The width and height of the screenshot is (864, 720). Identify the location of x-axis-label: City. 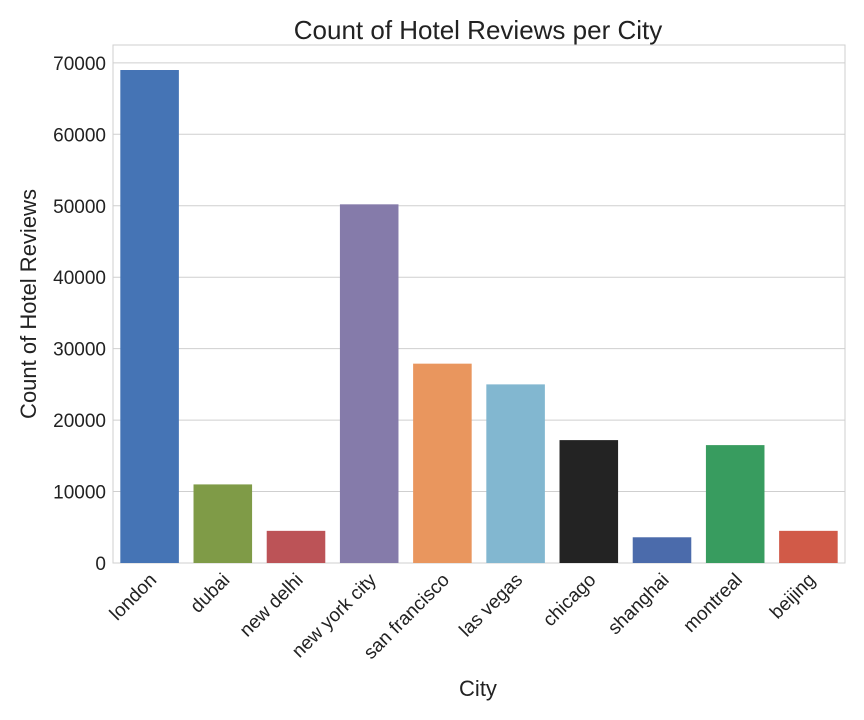
(478, 688).